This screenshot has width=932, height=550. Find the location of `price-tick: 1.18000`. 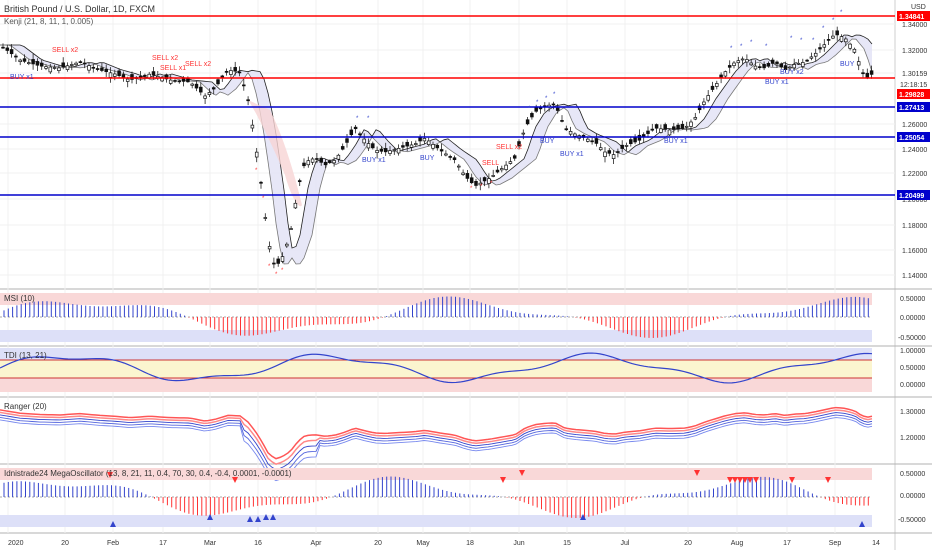

price-tick: 1.18000 is located at coordinates (914, 226).